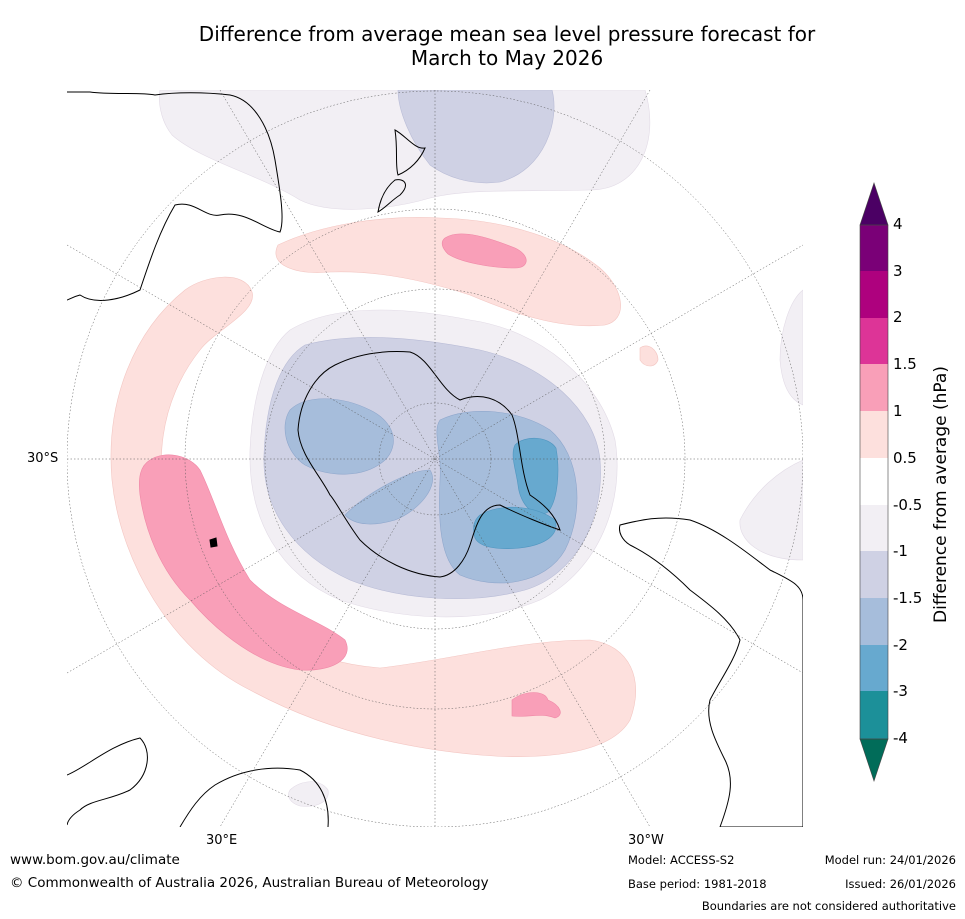  I want to click on anomaly-region-slight-positive-pacific, so click(448, 272).